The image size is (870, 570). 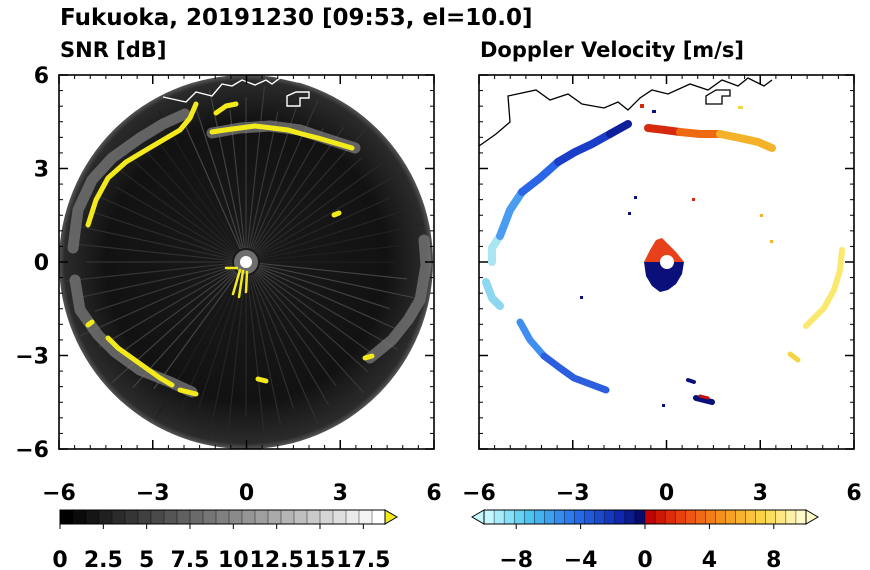 What do you see at coordinates (59, 493) in the screenshot?
I see `snr-x-tick-label: −6` at bounding box center [59, 493].